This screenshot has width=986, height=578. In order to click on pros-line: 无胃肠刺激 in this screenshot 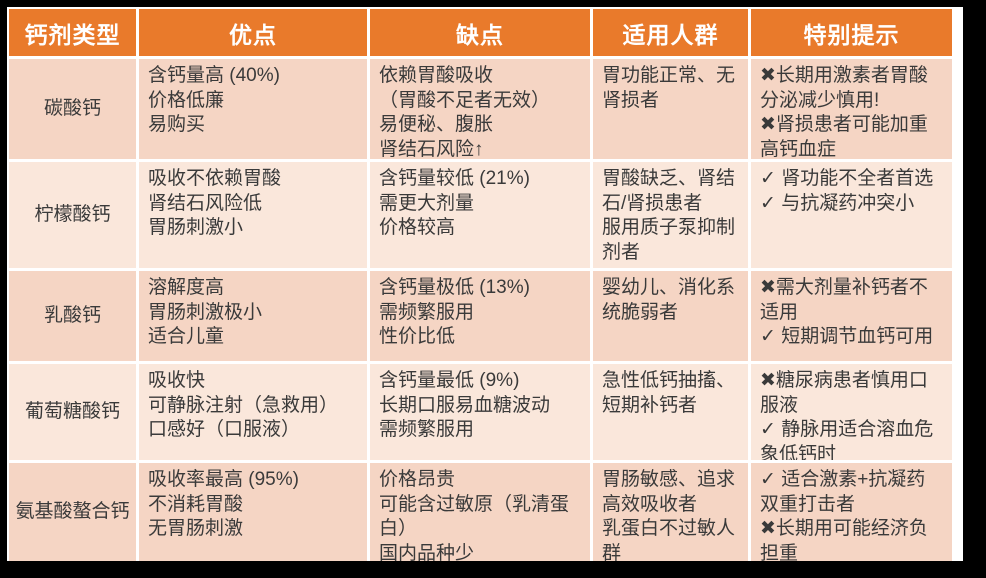, I will do `click(196, 529)`.